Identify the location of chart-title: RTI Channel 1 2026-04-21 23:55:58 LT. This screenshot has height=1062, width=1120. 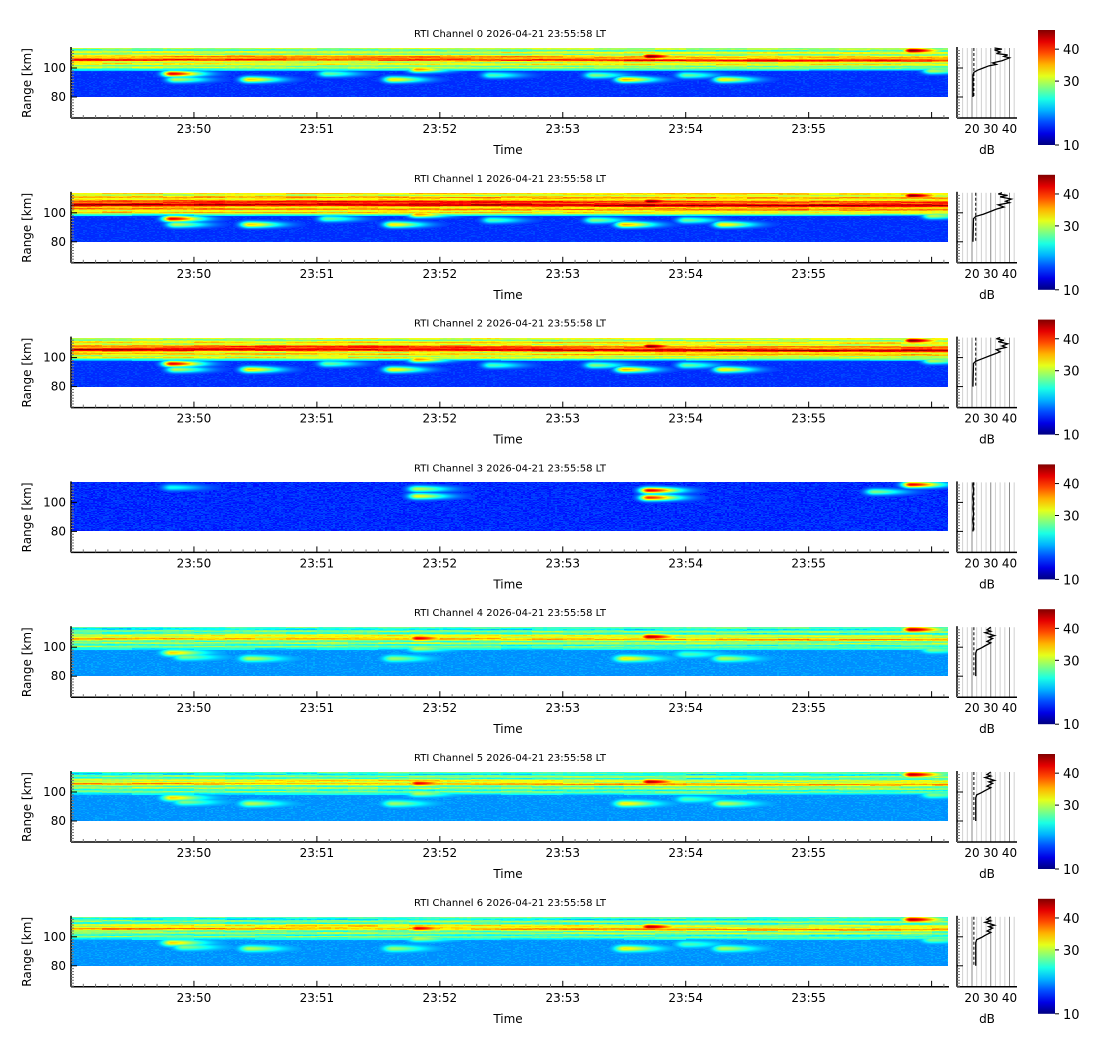
(510, 179).